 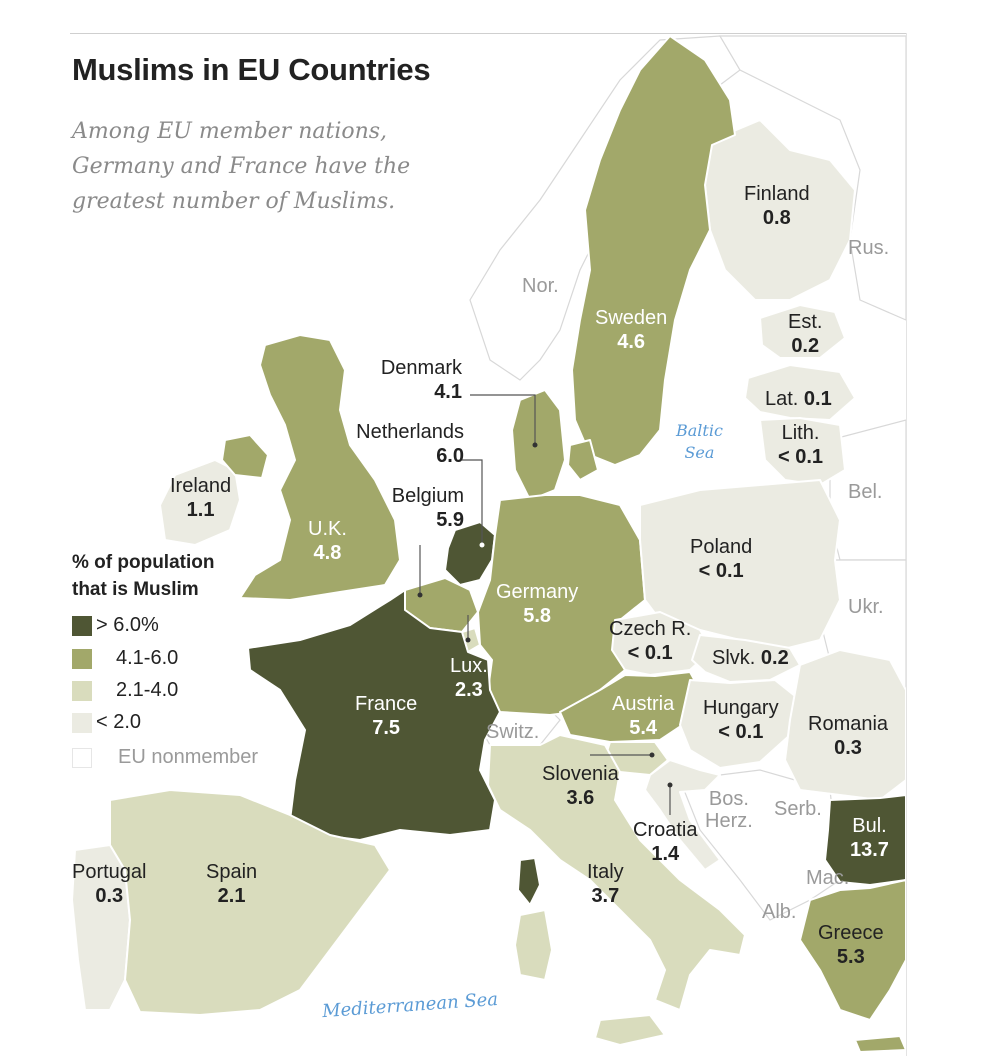 I want to click on label-uk: U.K. 4.8, so click(x=327, y=541).